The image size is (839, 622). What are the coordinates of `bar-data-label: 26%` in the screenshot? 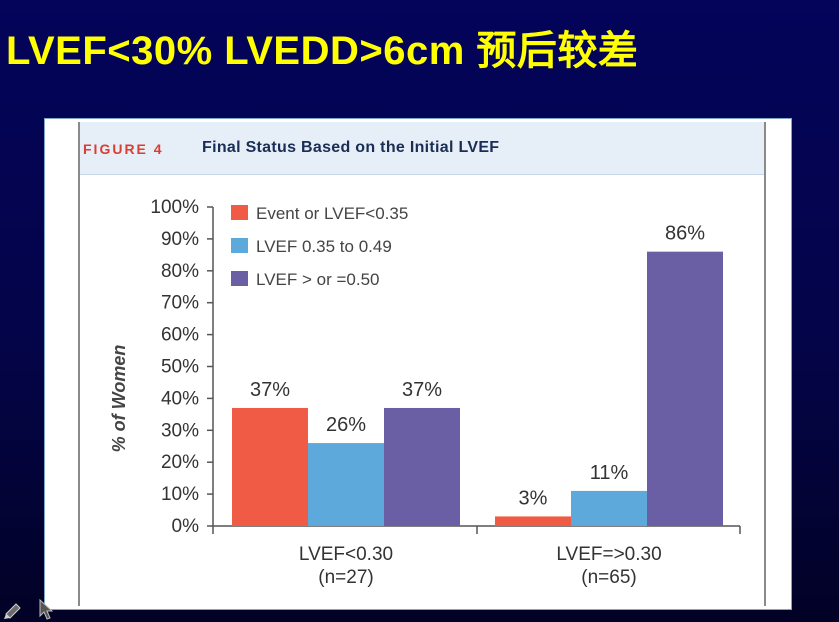 It's located at (346, 425).